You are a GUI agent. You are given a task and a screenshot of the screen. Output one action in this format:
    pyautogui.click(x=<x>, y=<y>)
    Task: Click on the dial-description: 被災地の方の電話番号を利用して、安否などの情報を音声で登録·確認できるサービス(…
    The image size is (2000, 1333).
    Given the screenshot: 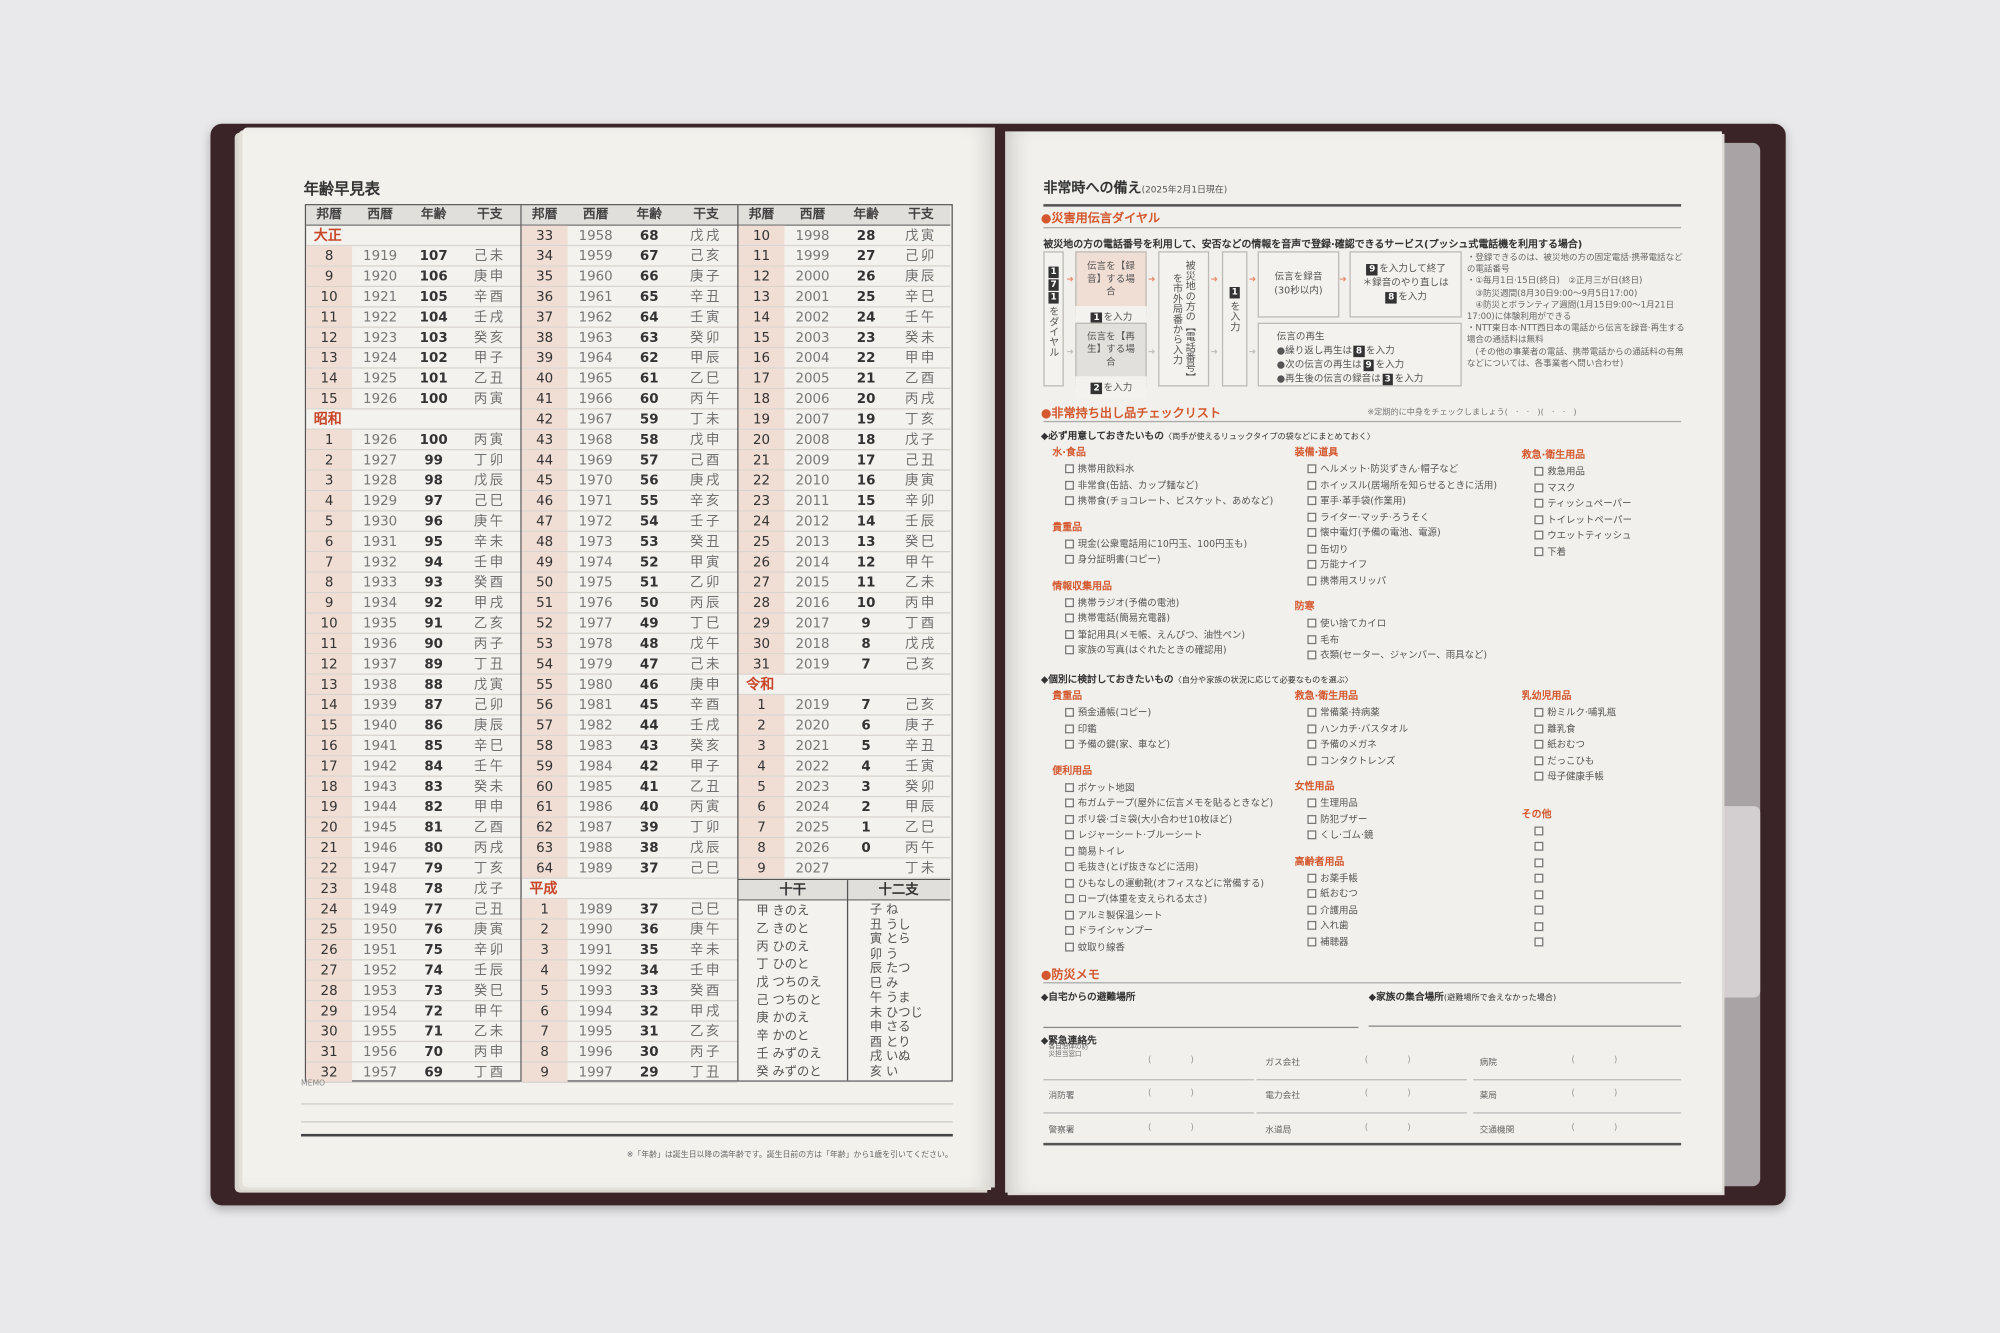 What is the action you would take?
    pyautogui.click(x=1313, y=244)
    